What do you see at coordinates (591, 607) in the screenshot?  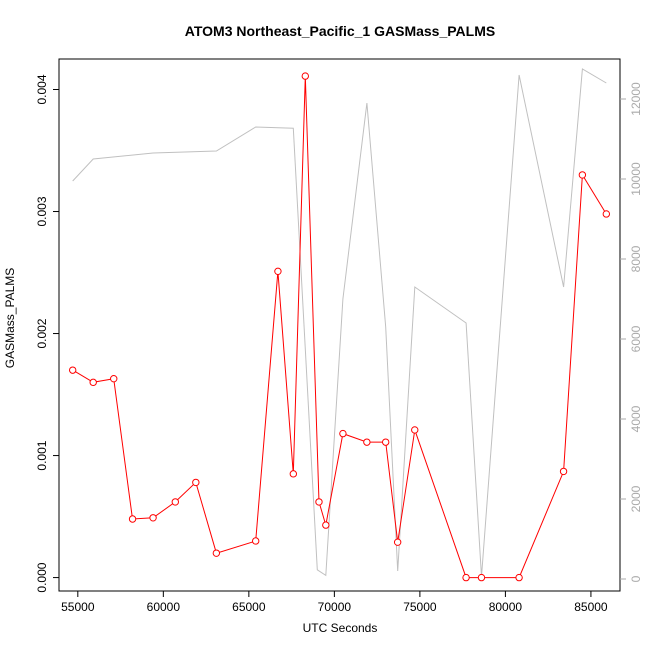 I see `x-tick-label: 85000` at bounding box center [591, 607].